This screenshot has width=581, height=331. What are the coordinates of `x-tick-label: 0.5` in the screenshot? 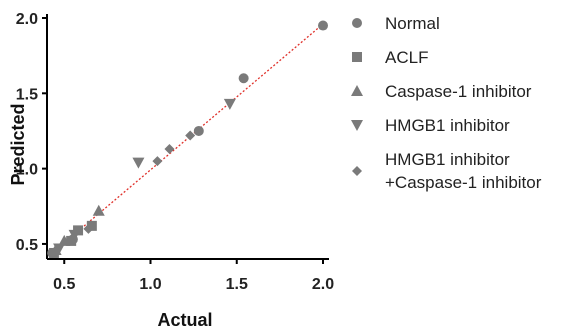 It's located at (64, 284).